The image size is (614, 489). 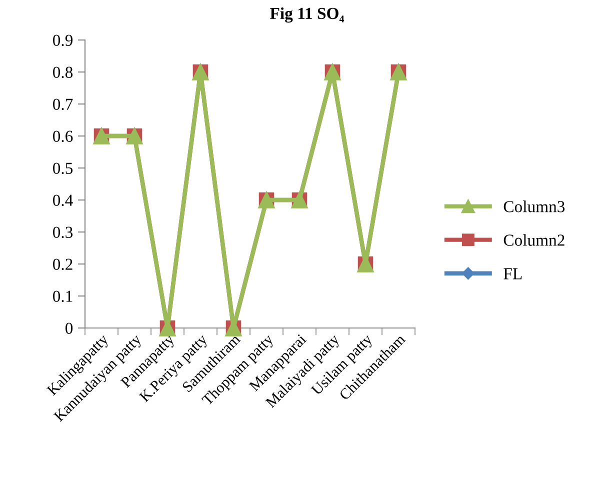 I want to click on chart-title: Fig 11 SO₄, so click(x=307, y=15).